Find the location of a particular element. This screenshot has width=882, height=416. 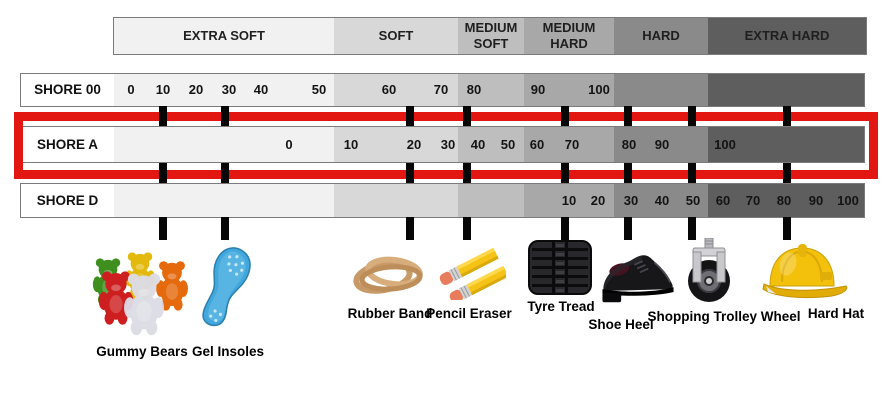

category-label: MEDIUM SOFT is located at coordinates (491, 35).